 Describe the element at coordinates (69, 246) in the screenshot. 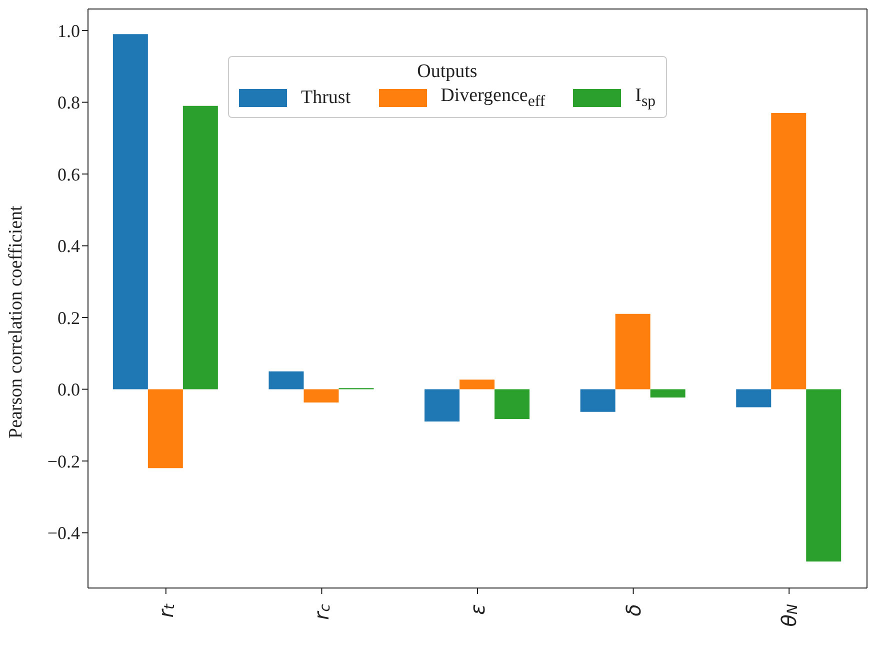

I see `y-tick-label: 0.4` at that location.